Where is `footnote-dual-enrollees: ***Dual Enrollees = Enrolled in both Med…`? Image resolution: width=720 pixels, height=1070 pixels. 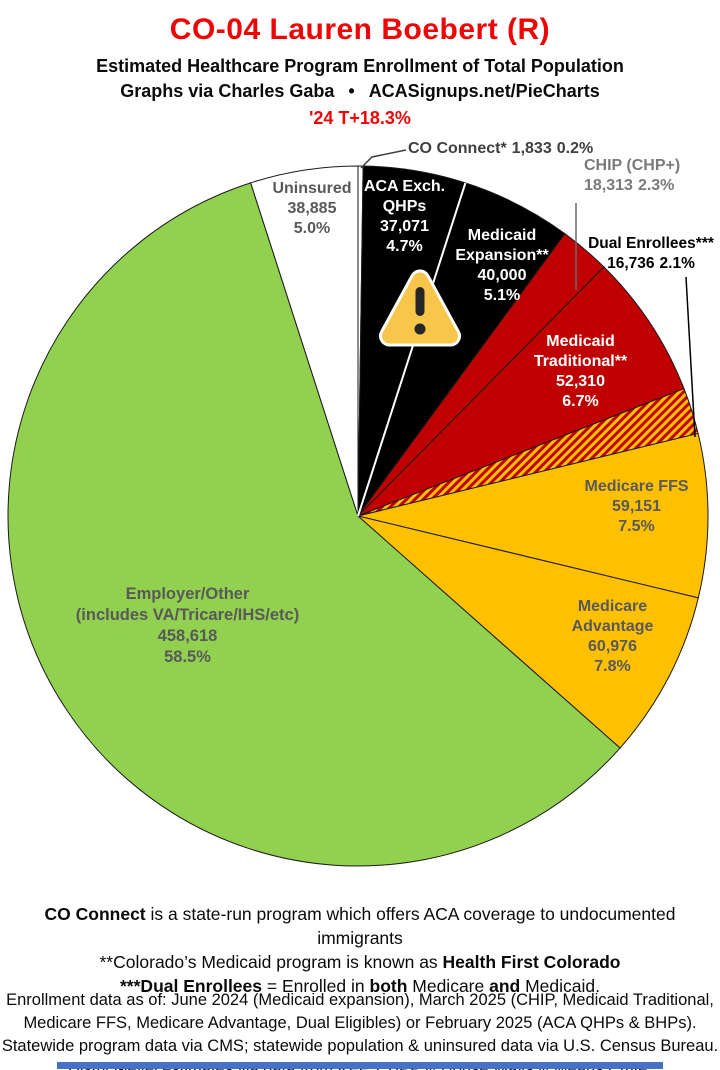 footnote-dual-enrollees: ***Dual Enrollees = Enrolled in both Med… is located at coordinates (360, 986).